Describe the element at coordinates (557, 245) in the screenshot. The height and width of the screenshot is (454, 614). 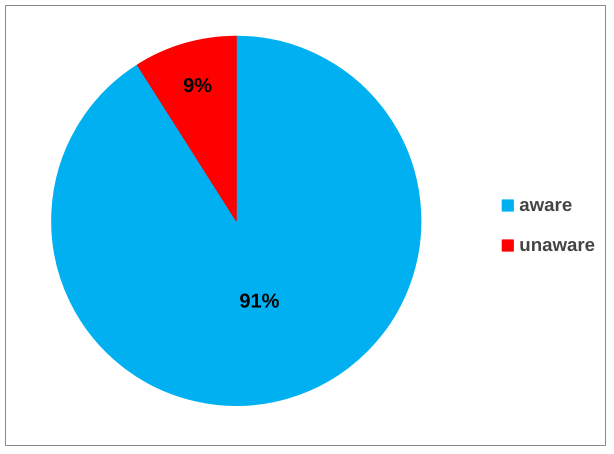
I see `legend-label: unaware` at that location.